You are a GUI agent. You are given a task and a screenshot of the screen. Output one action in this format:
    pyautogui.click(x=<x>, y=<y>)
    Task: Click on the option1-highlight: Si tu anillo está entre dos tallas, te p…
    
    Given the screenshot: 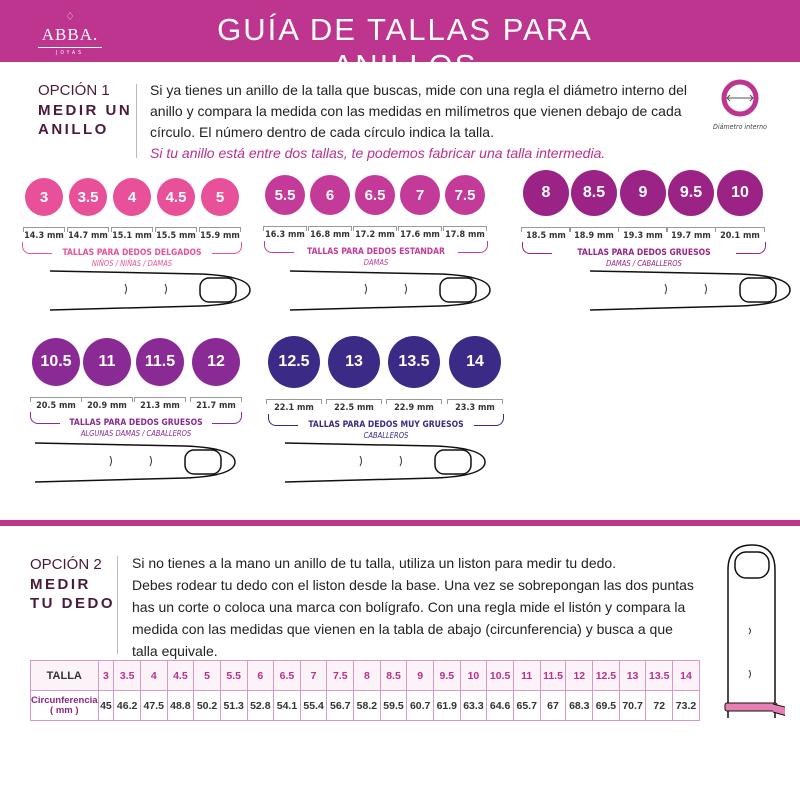 What is the action you would take?
    pyautogui.click(x=378, y=153)
    